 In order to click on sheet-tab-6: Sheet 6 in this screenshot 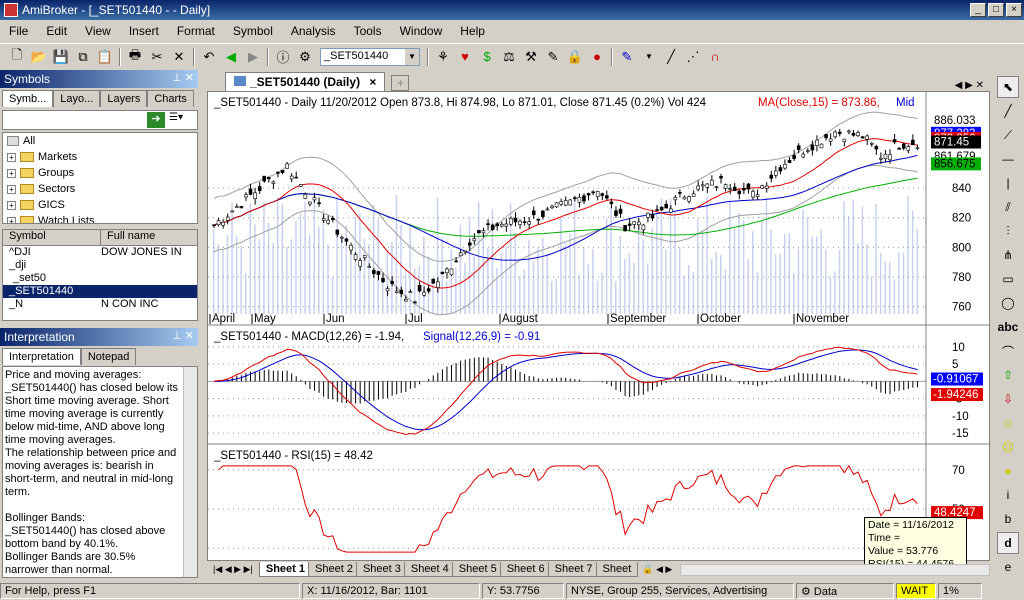, I will do `click(525, 569)`.